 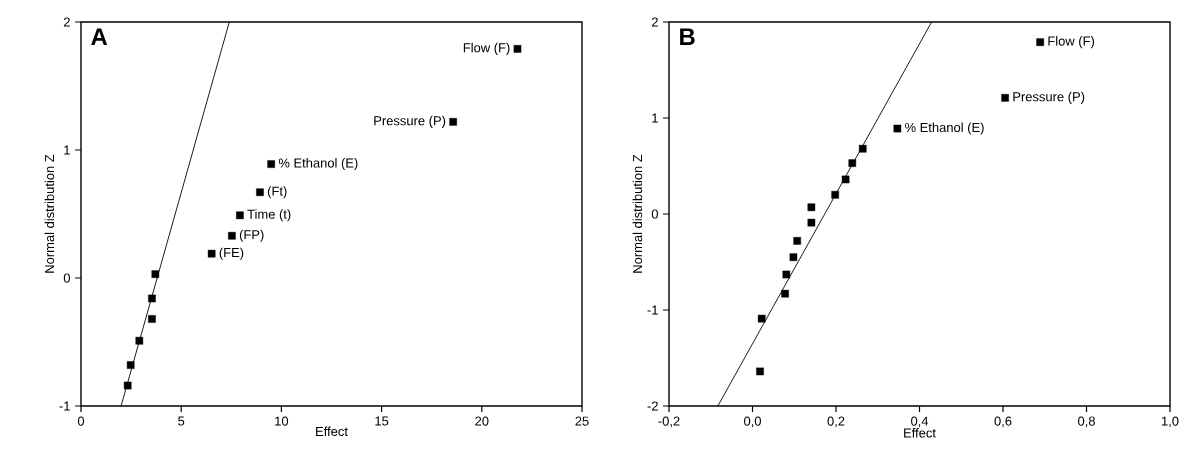 What do you see at coordinates (753, 422) in the screenshot?
I see `x-tick-label: 0,0` at bounding box center [753, 422].